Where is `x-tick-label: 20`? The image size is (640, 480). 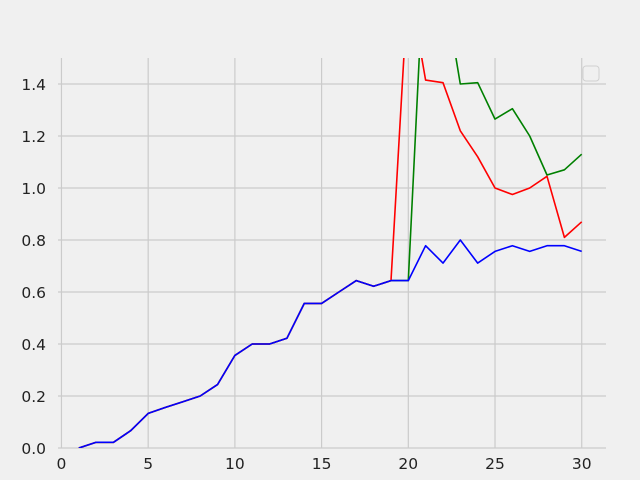
x-tick-label: 20 is located at coordinates (408, 464).